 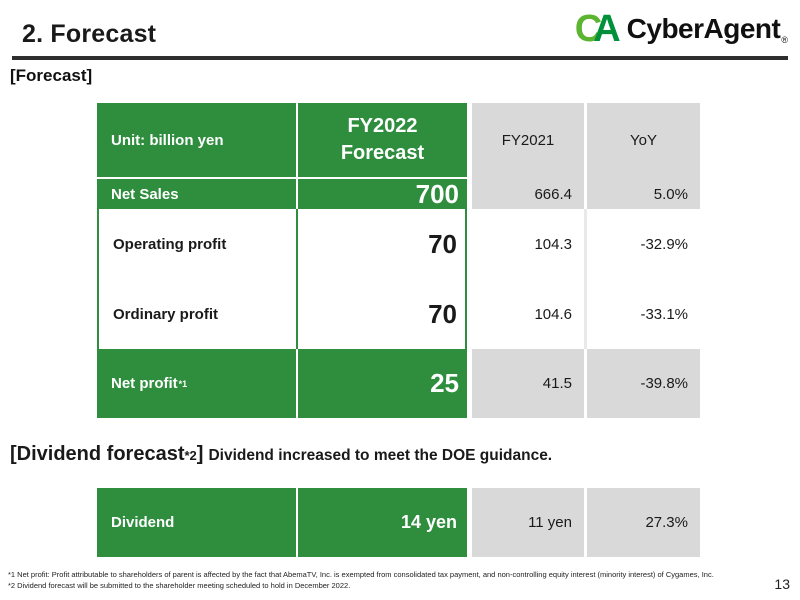 What do you see at coordinates (400, 58) in the screenshot?
I see `title-underline` at bounding box center [400, 58].